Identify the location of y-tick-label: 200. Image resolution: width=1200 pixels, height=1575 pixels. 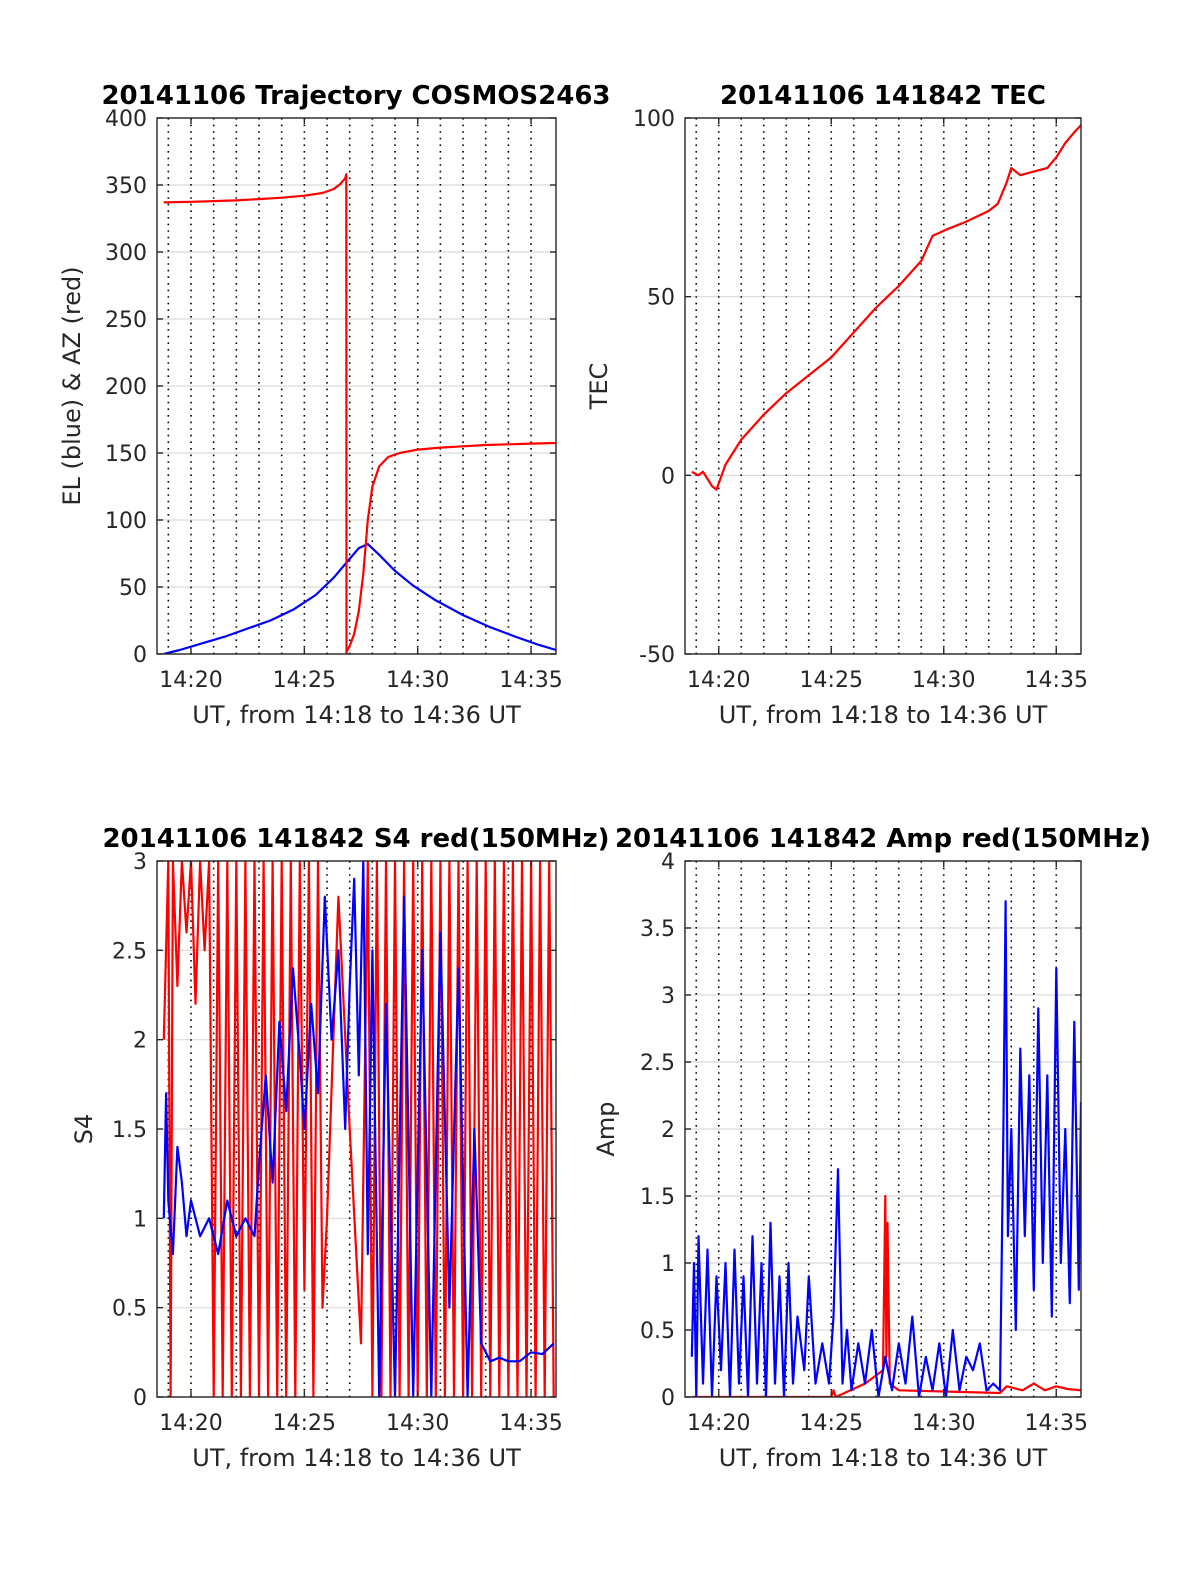
(126, 387).